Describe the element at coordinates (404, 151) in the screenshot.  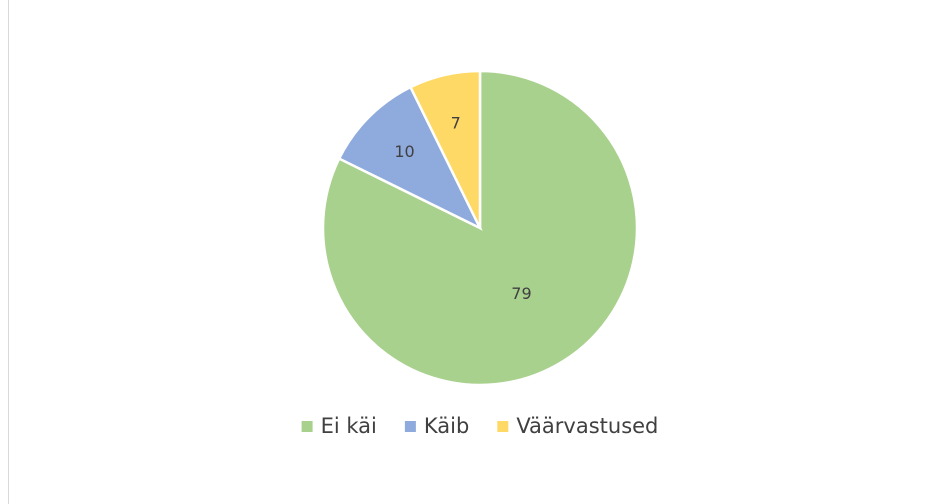
I see `data-label: 10` at that location.